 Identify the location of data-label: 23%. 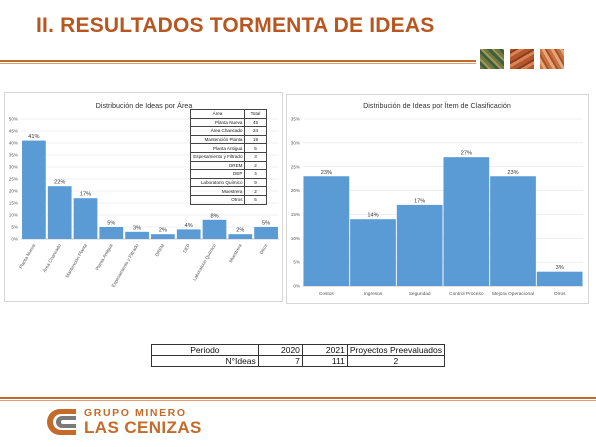
(326, 173).